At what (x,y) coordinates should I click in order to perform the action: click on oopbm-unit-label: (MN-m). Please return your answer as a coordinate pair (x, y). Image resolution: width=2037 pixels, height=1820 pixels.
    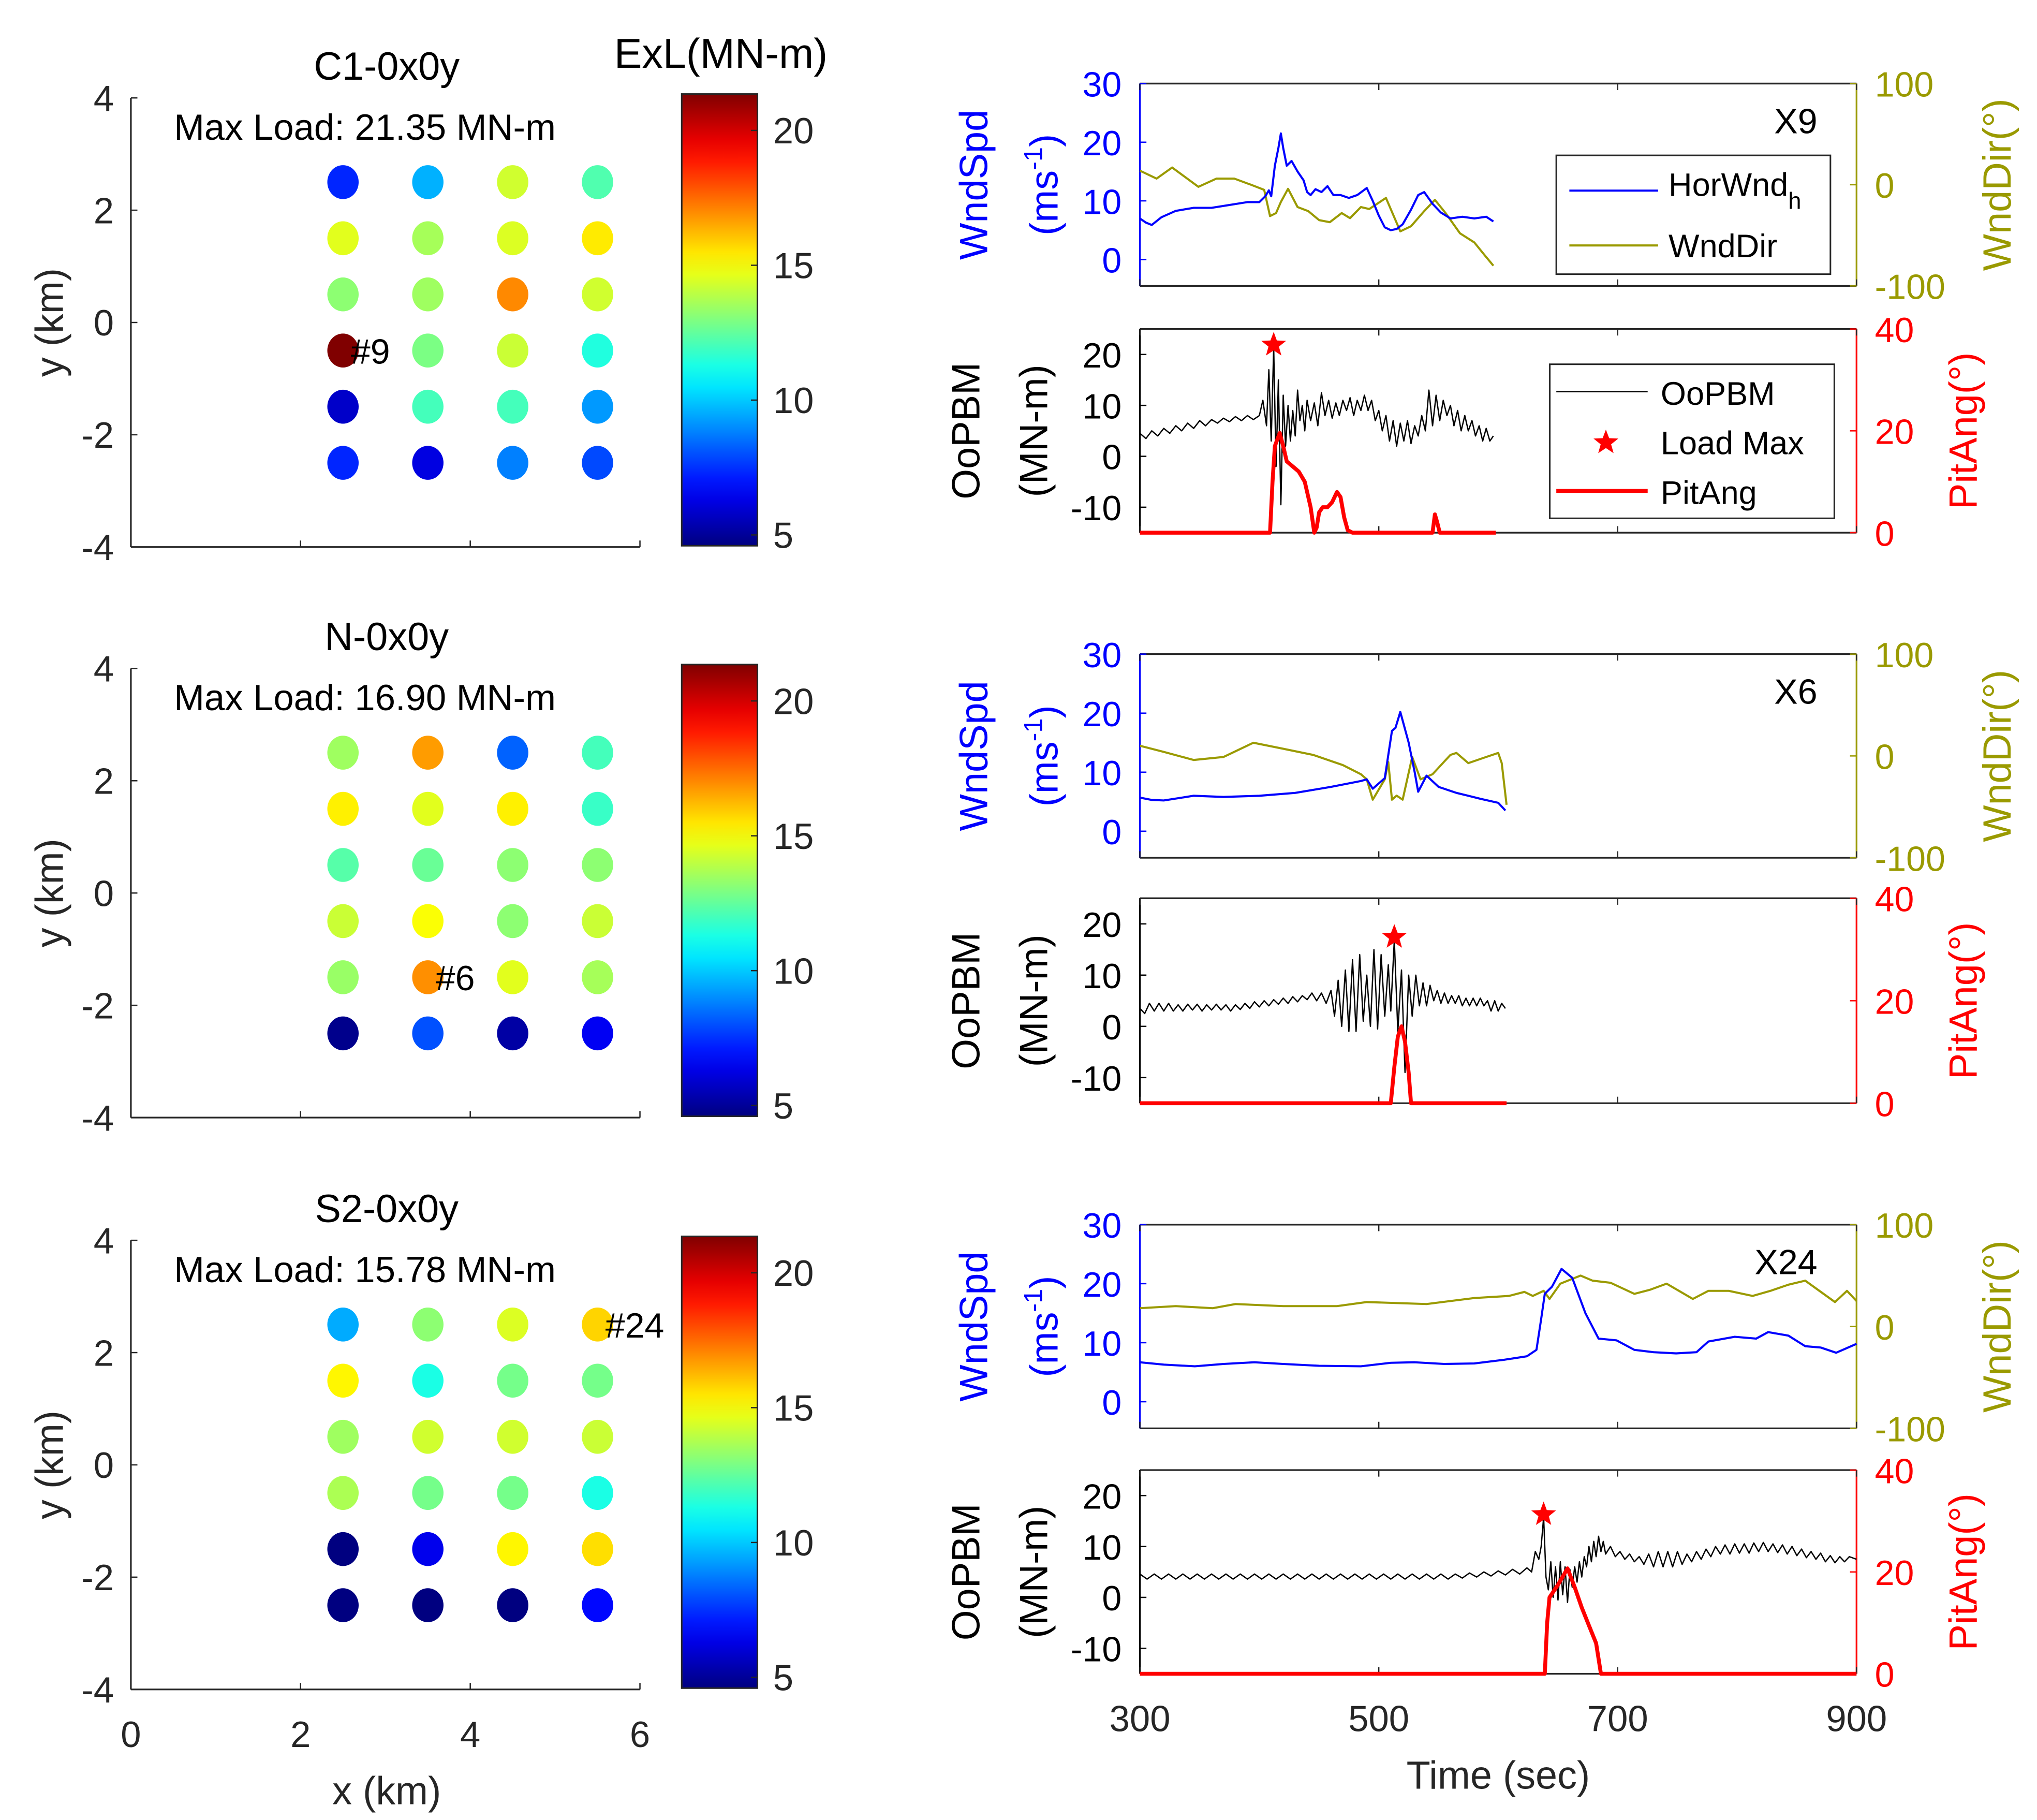
    Looking at the image, I should click on (1034, 1572).